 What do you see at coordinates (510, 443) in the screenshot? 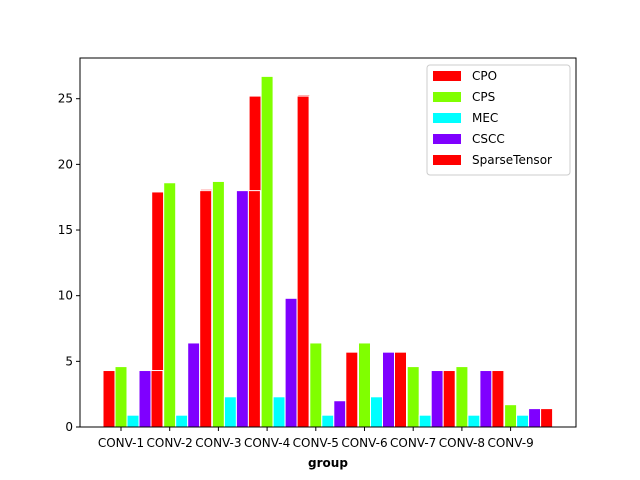
I see `x-tick-label: CONV-9` at bounding box center [510, 443].